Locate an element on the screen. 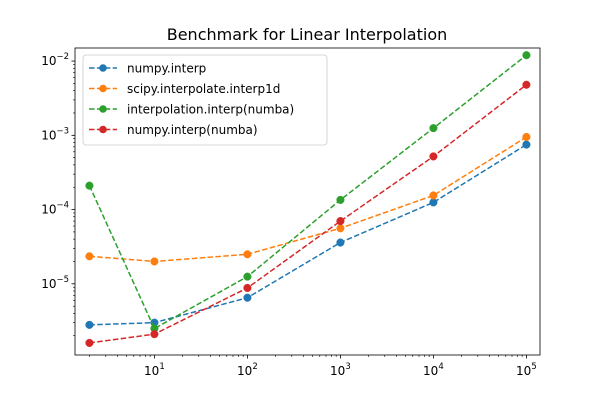 This screenshot has width=600, height=400. legend-box is located at coordinates (205, 100).